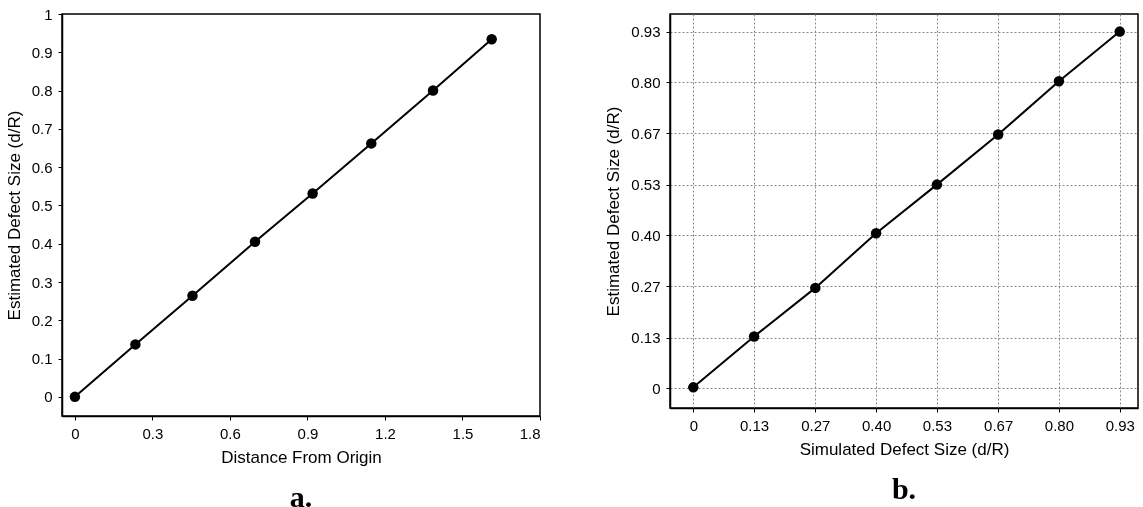 The width and height of the screenshot is (1143, 507). Describe the element at coordinates (646, 286) in the screenshot. I see `y-tick-label: 0.27` at that location.